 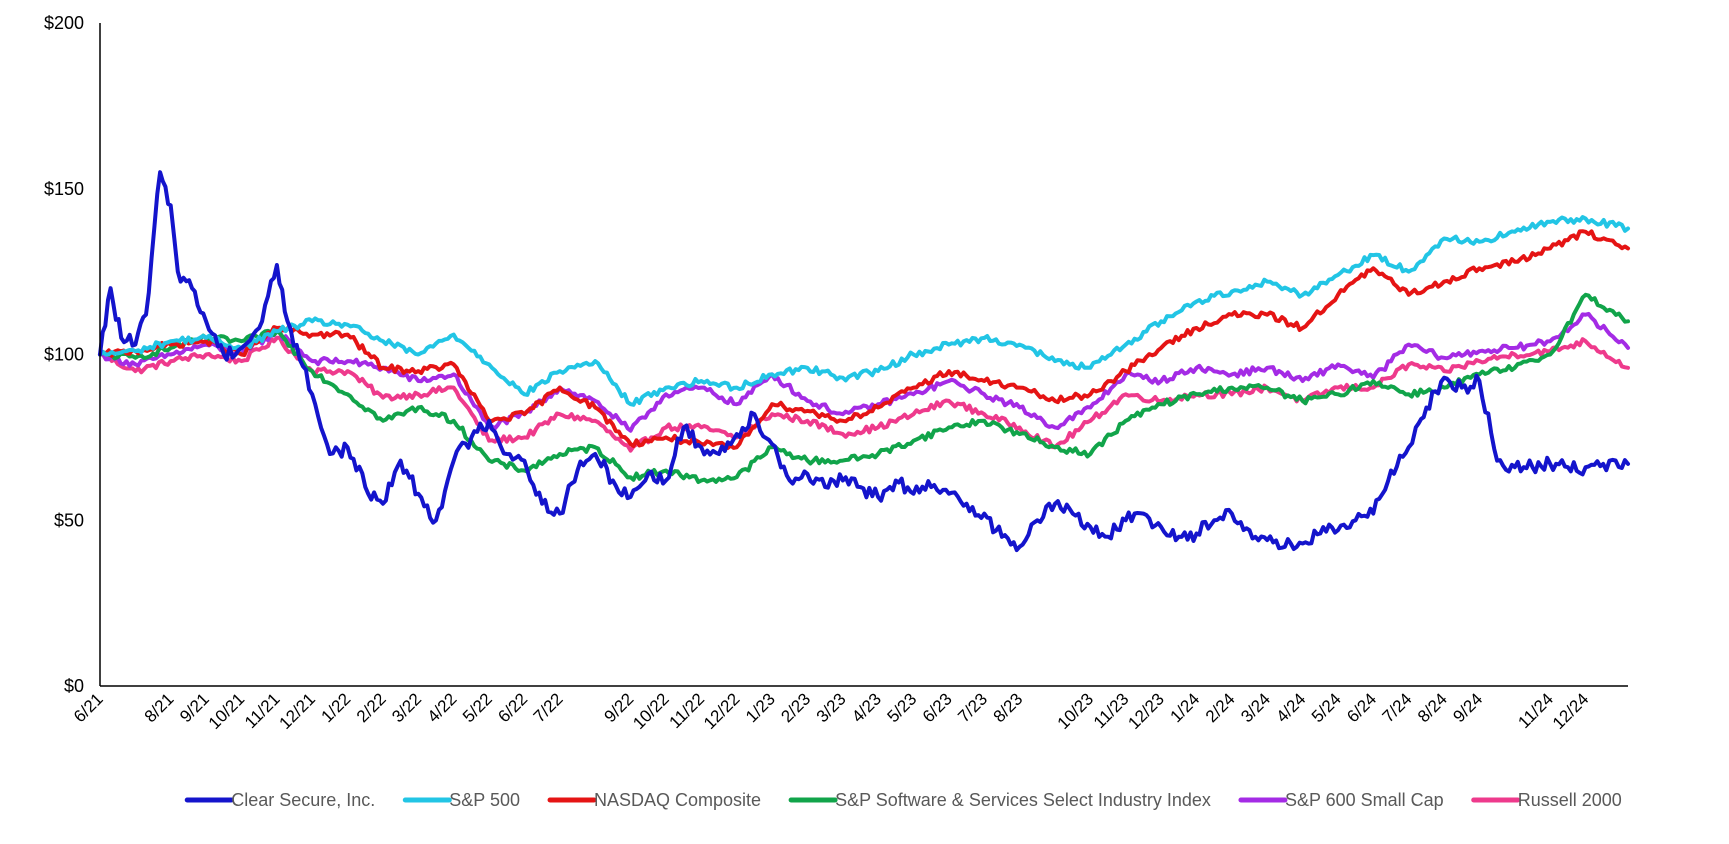 I want to click on x-tick-label: 5/24, so click(x=1326, y=707).